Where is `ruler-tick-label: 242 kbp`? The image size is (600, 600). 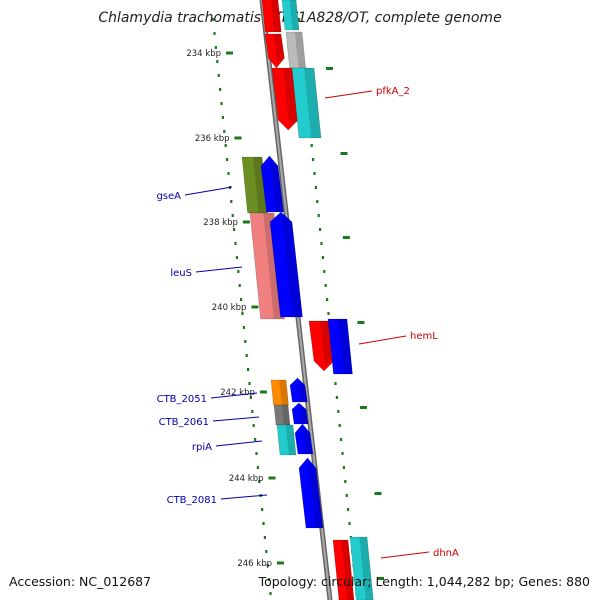 ruler-tick-label: 242 kbp is located at coordinates (237, 393).